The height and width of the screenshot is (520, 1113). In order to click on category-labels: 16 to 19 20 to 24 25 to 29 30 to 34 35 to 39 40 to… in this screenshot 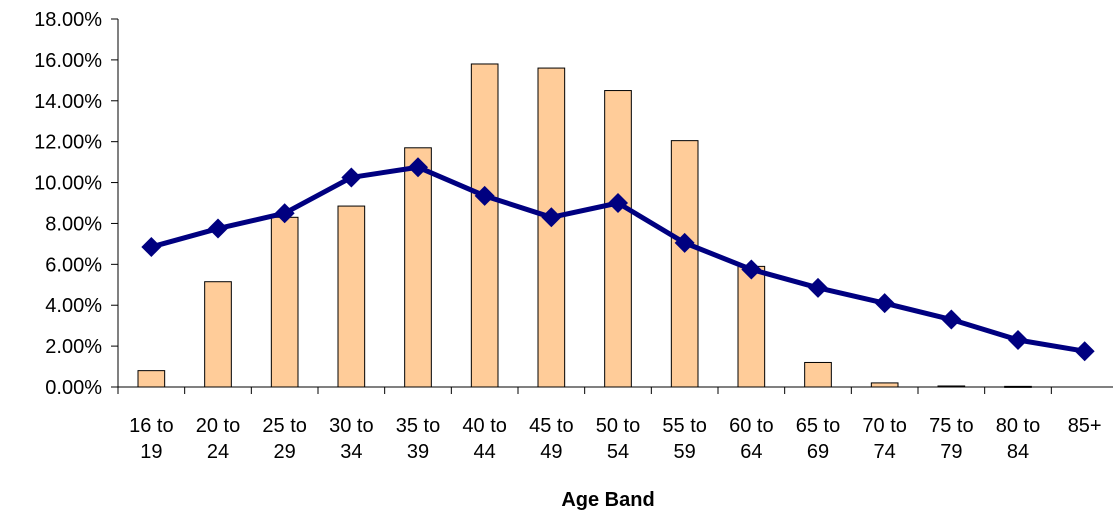, I will do `click(615, 439)`.